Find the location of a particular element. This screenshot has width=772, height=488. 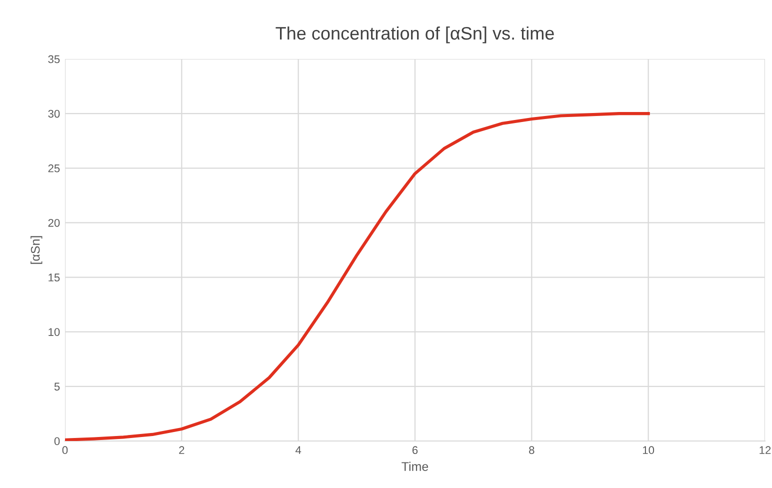

y-tick-label: 30 is located at coordinates (54, 114).